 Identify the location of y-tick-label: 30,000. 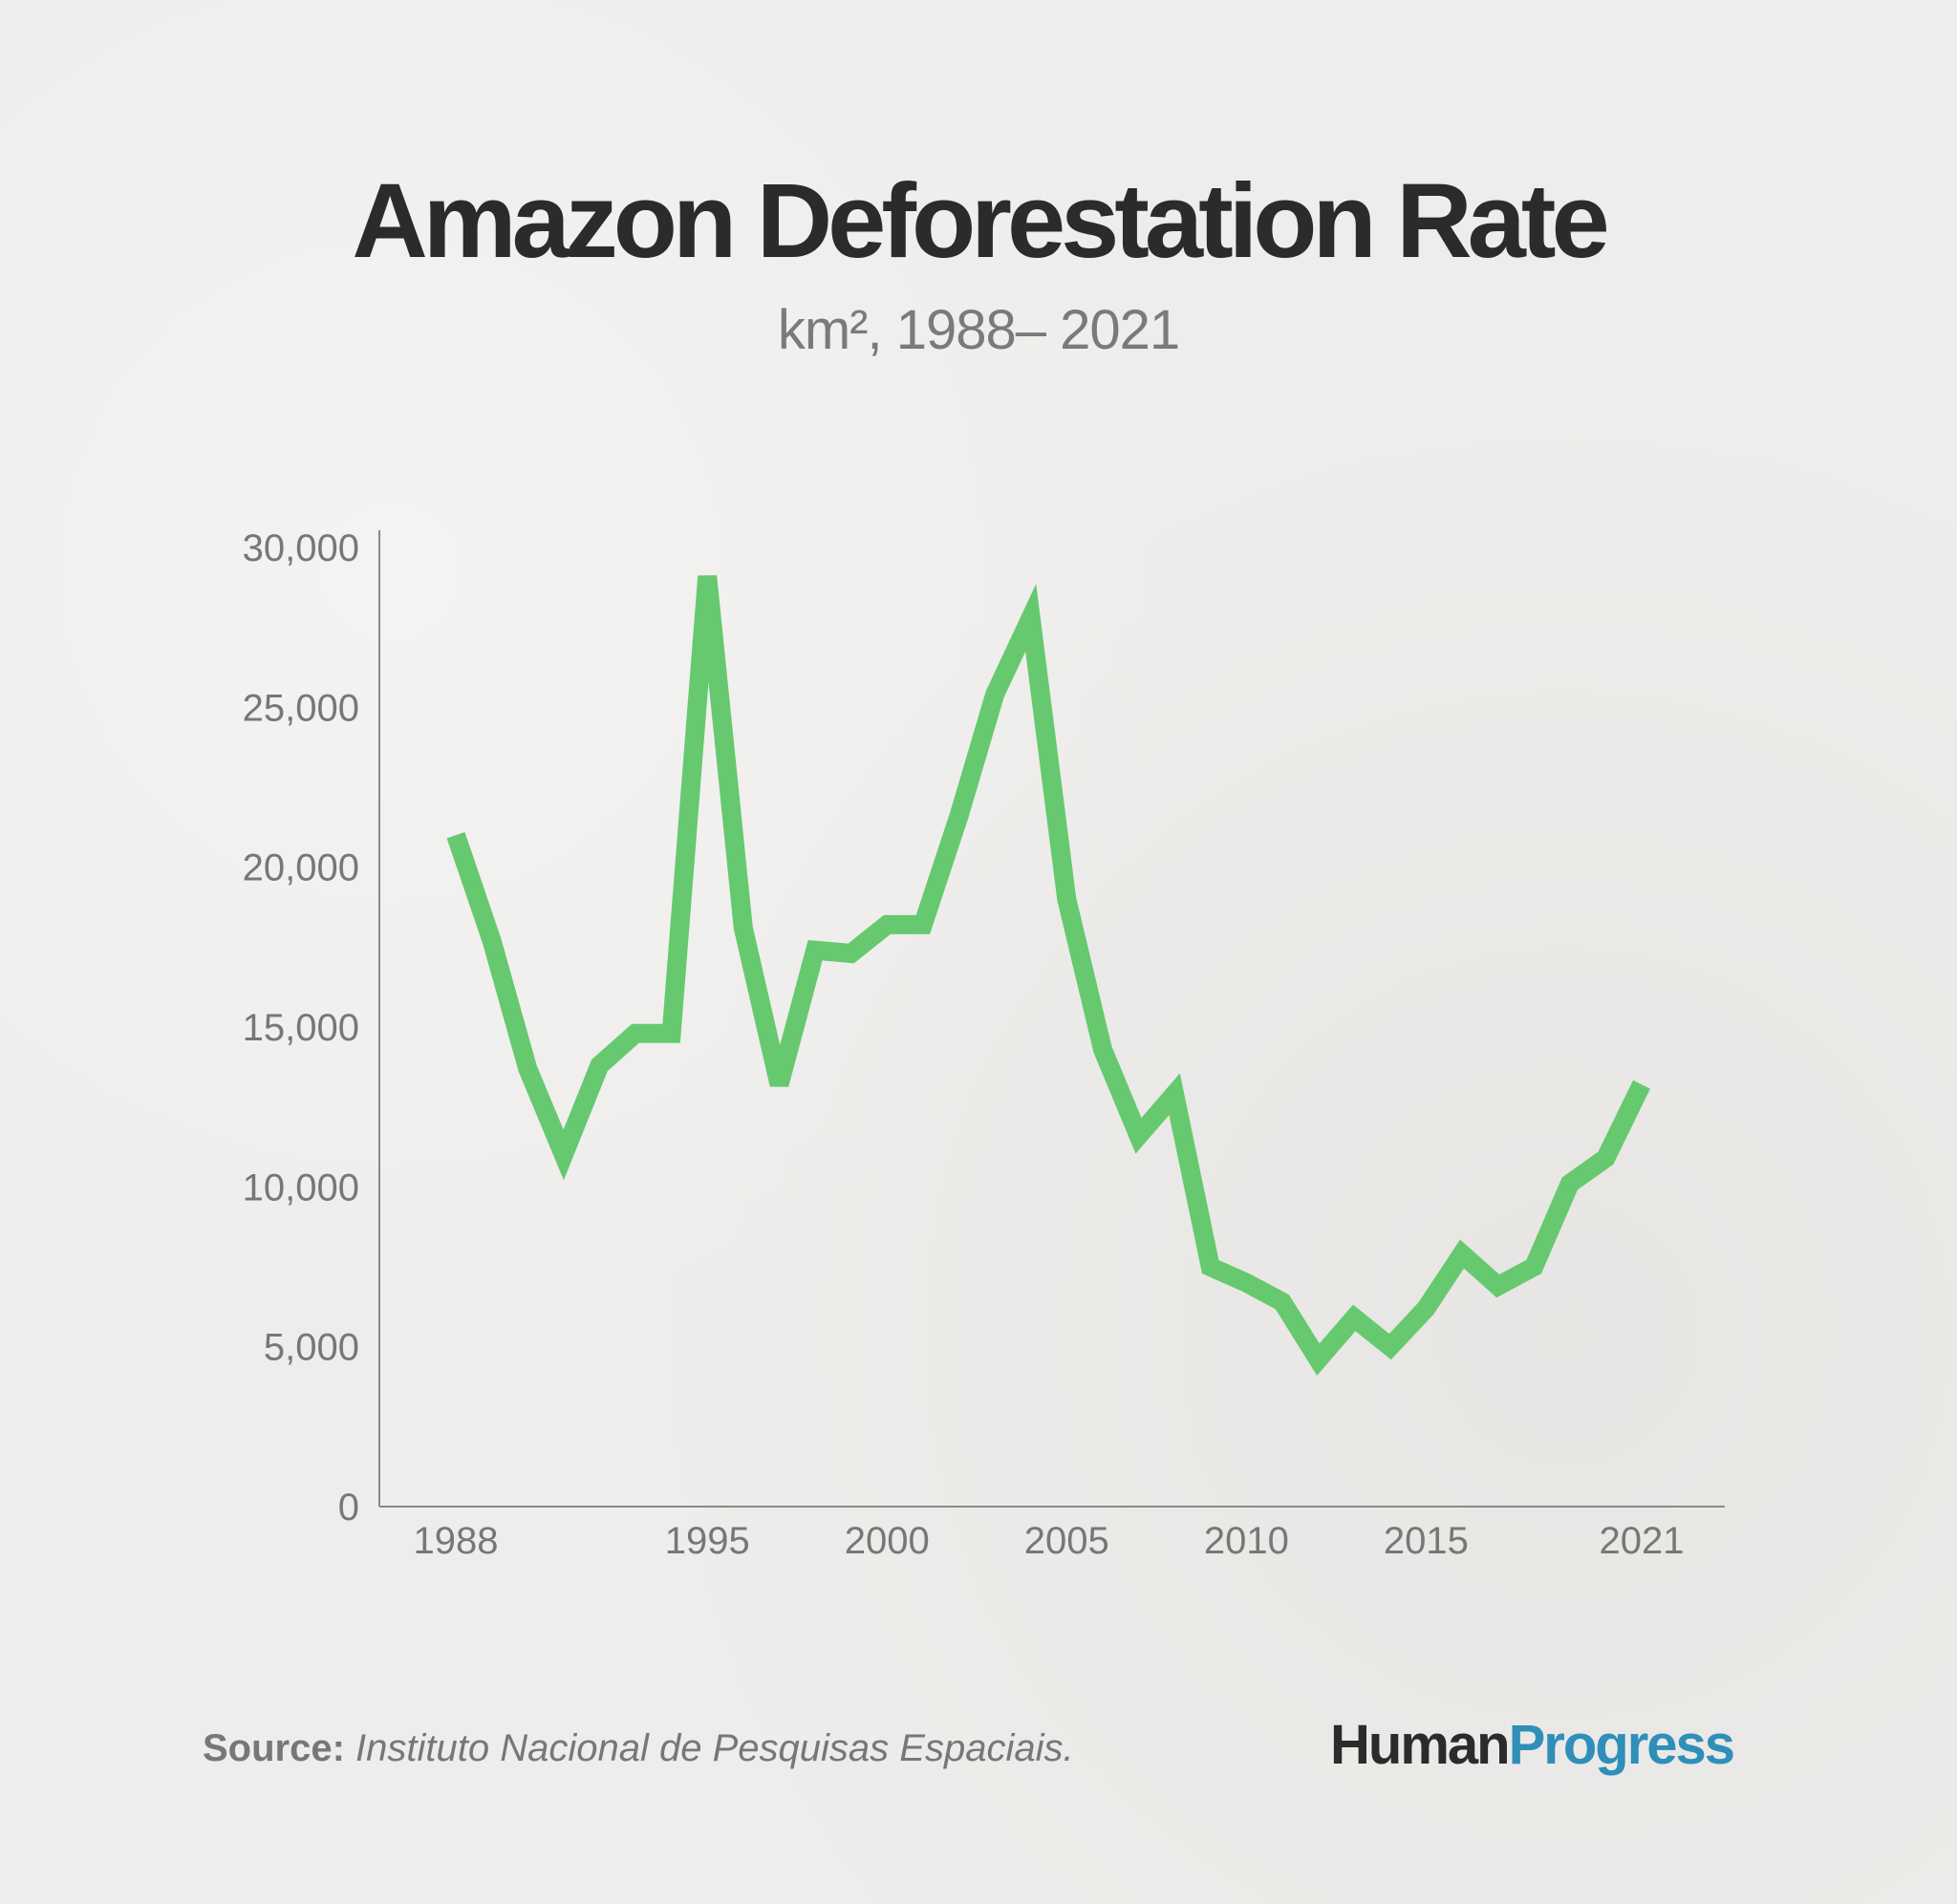
(301, 548).